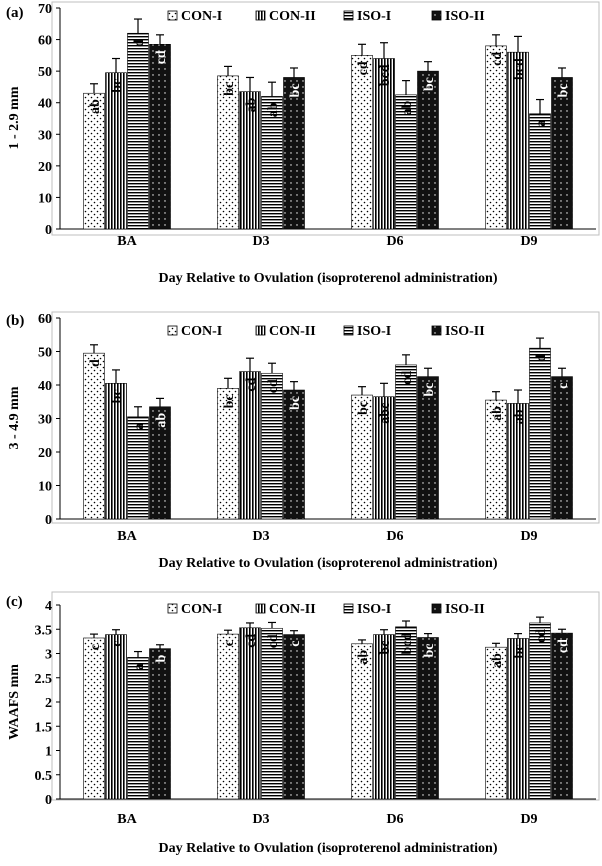 Image resolution: width=602 pixels, height=866 pixels. What do you see at coordinates (45, 353) in the screenshot?
I see `y-tick-label: 50` at bounding box center [45, 353].